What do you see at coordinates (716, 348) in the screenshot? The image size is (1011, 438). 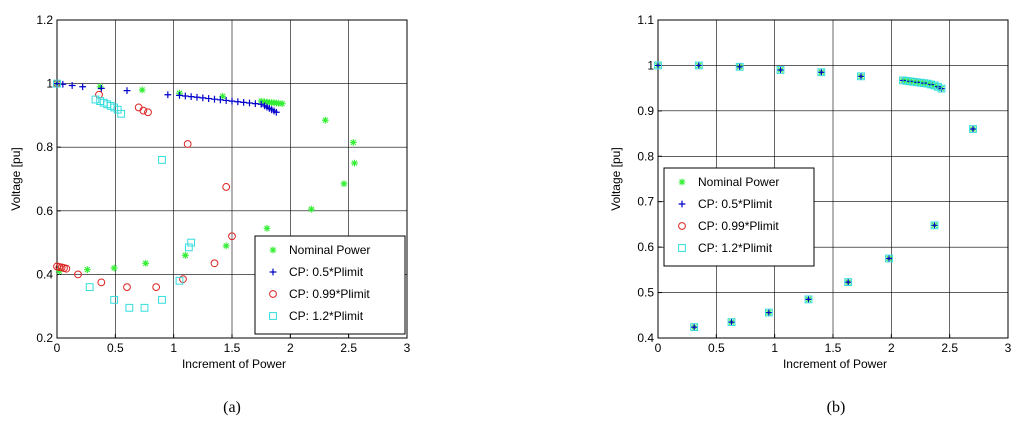 I see `x-tick-label: 0.5` at bounding box center [716, 348].